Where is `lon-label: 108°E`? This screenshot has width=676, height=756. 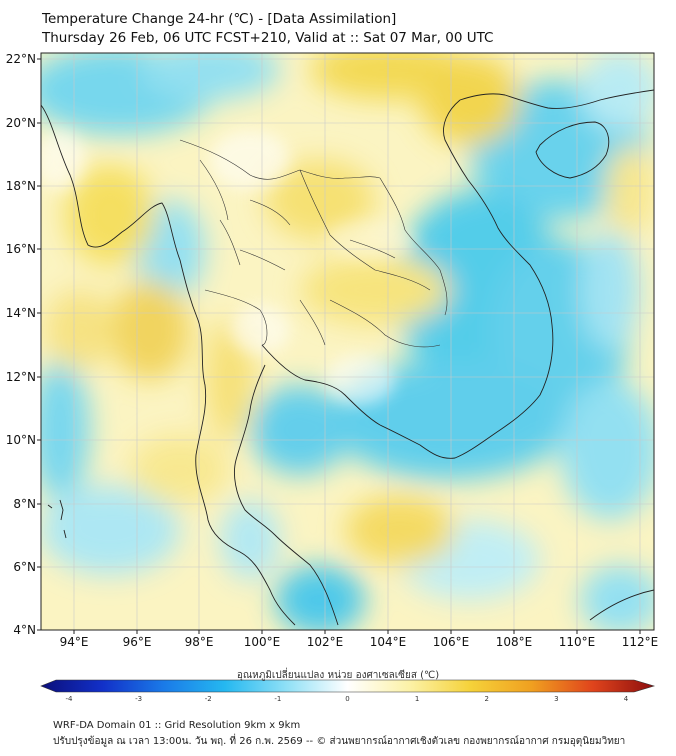 lon-label: 108°E is located at coordinates (514, 642).